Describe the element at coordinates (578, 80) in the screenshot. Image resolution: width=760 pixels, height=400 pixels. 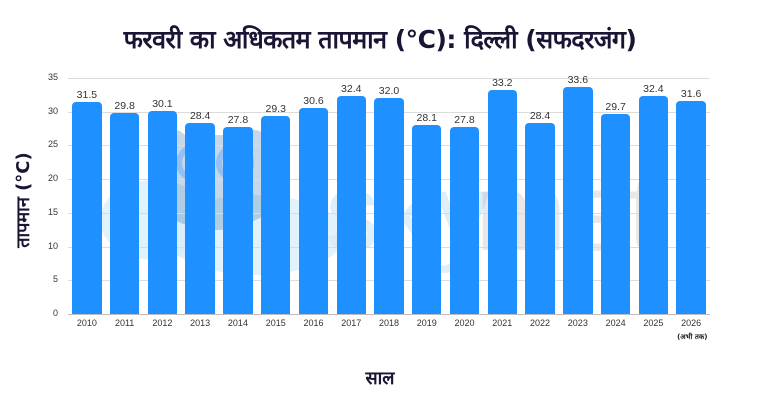
I see `value-label: 33.6` at that location.